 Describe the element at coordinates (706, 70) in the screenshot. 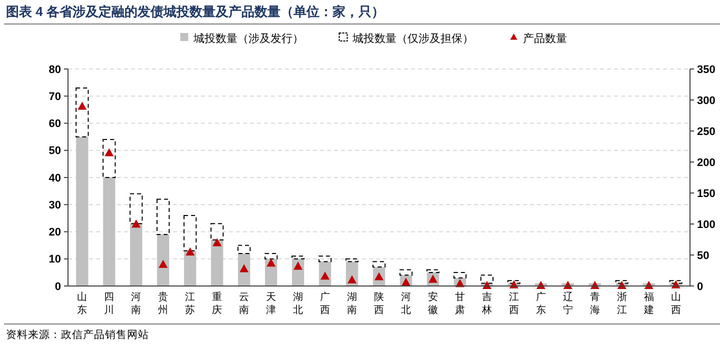

I see `y2-tick-label: 350` at that location.